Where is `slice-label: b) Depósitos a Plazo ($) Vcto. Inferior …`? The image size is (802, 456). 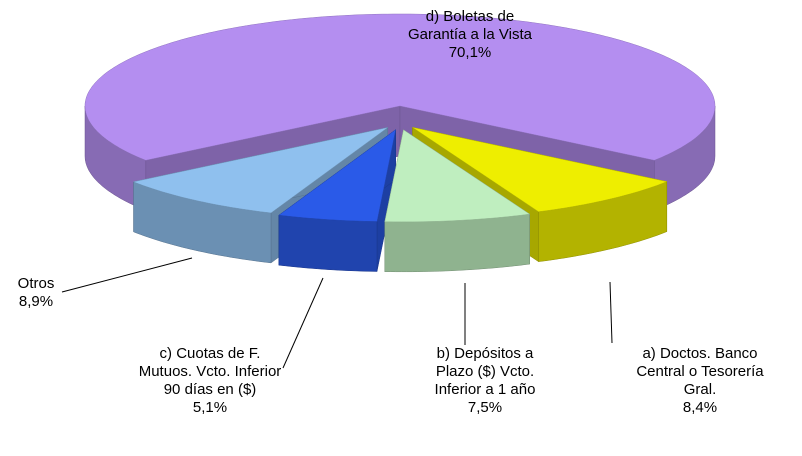 slice-label: b) Depósitos a Plazo ($) Vcto. Inferior … is located at coordinates (485, 381).